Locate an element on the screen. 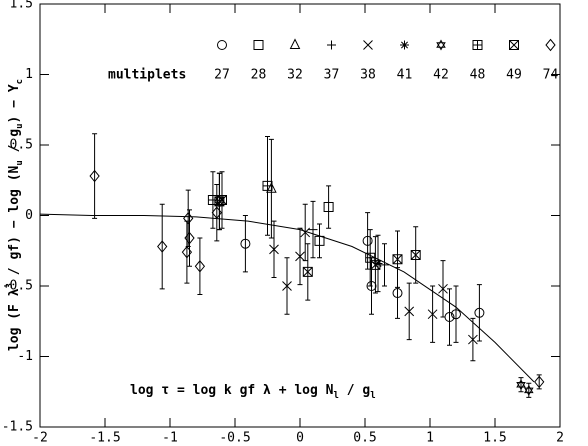 This screenshot has width=588, height=446. marker-triangle is located at coordinates (271, 187).